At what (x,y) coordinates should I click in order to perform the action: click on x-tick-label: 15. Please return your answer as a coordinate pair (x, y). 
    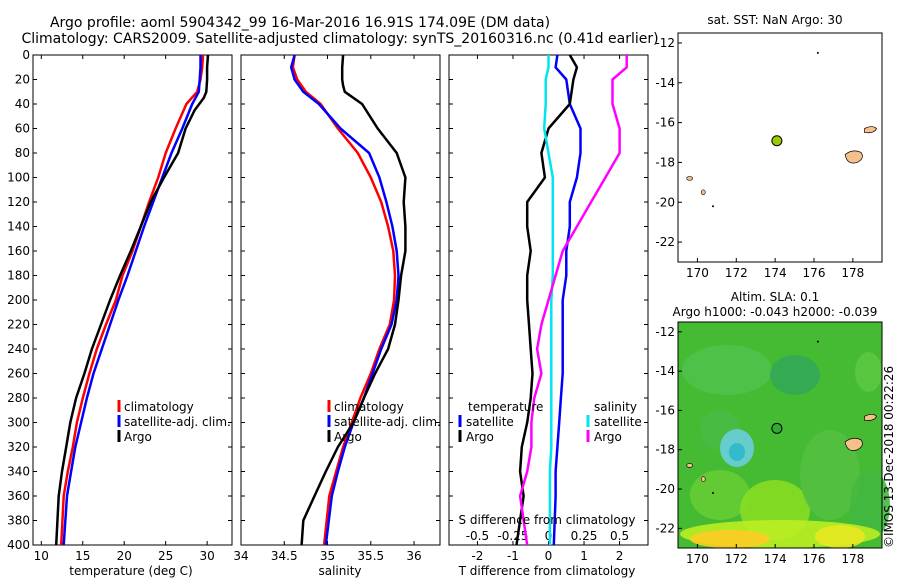
    Looking at the image, I should click on (82, 556).